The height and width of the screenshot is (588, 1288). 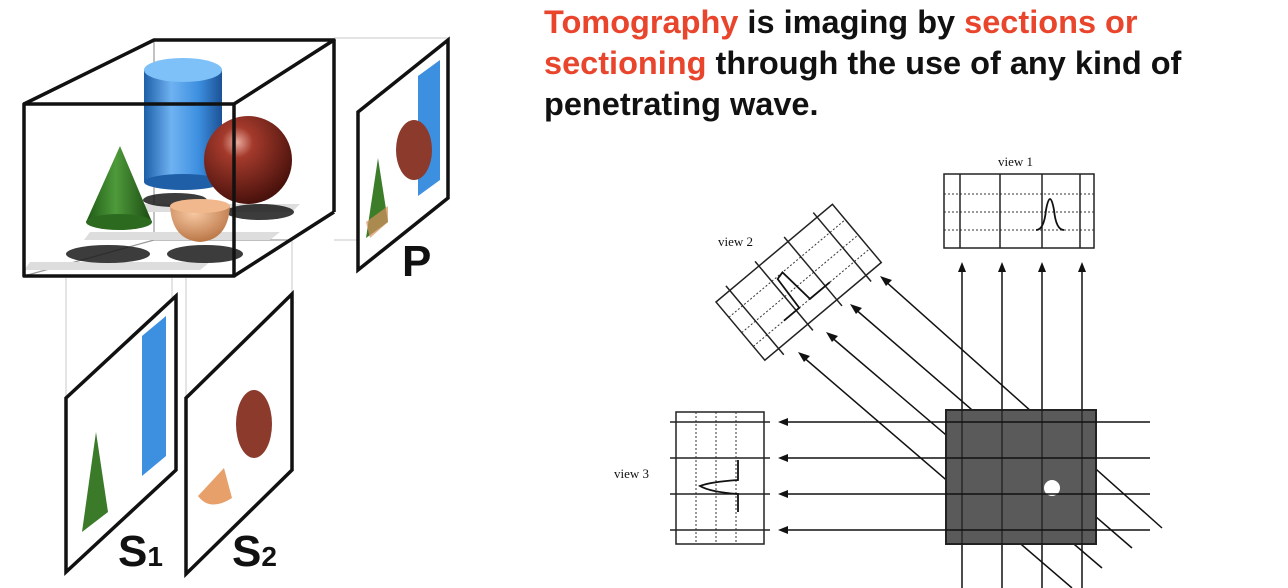 I want to click on view2-grid, so click(x=798, y=282).